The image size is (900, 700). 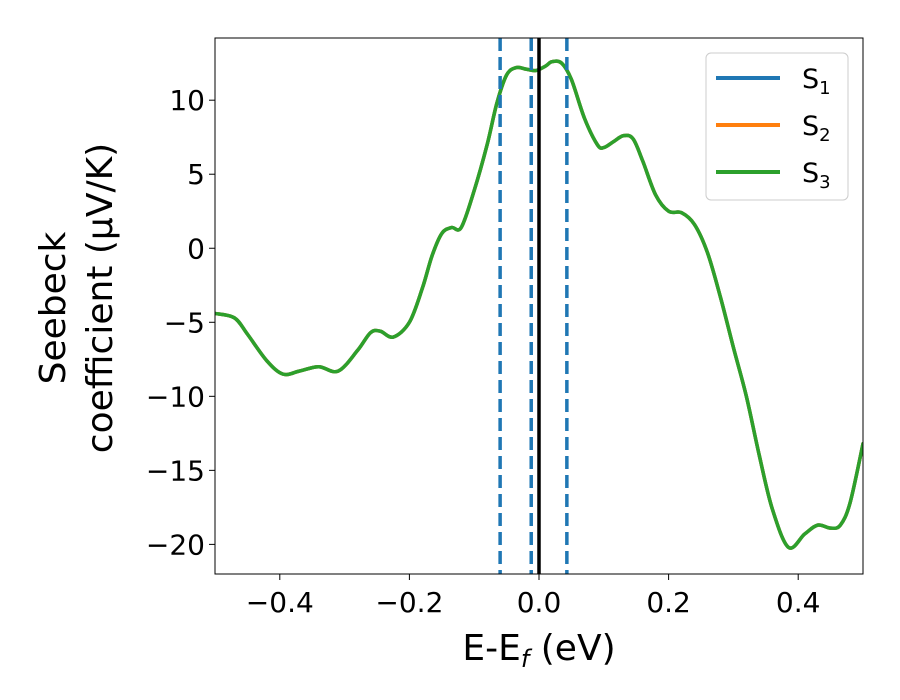 I want to click on legend: S1 S2 S3, so click(x=777, y=126).